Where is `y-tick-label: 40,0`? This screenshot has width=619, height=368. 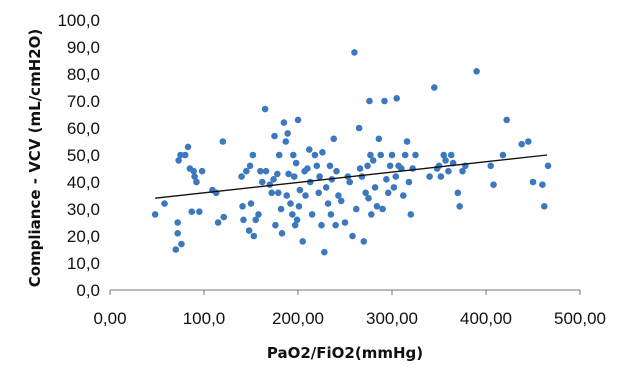 y-tick-label: 40,0 is located at coordinates (83, 182).